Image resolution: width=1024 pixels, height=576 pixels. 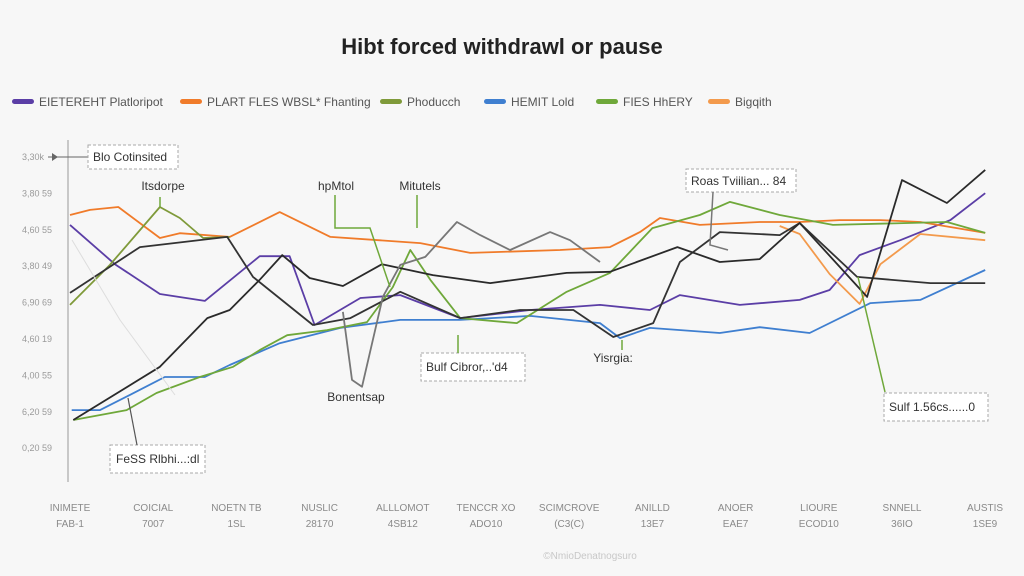 I want to click on x-tick-label: NUSLIC, so click(x=319, y=508).